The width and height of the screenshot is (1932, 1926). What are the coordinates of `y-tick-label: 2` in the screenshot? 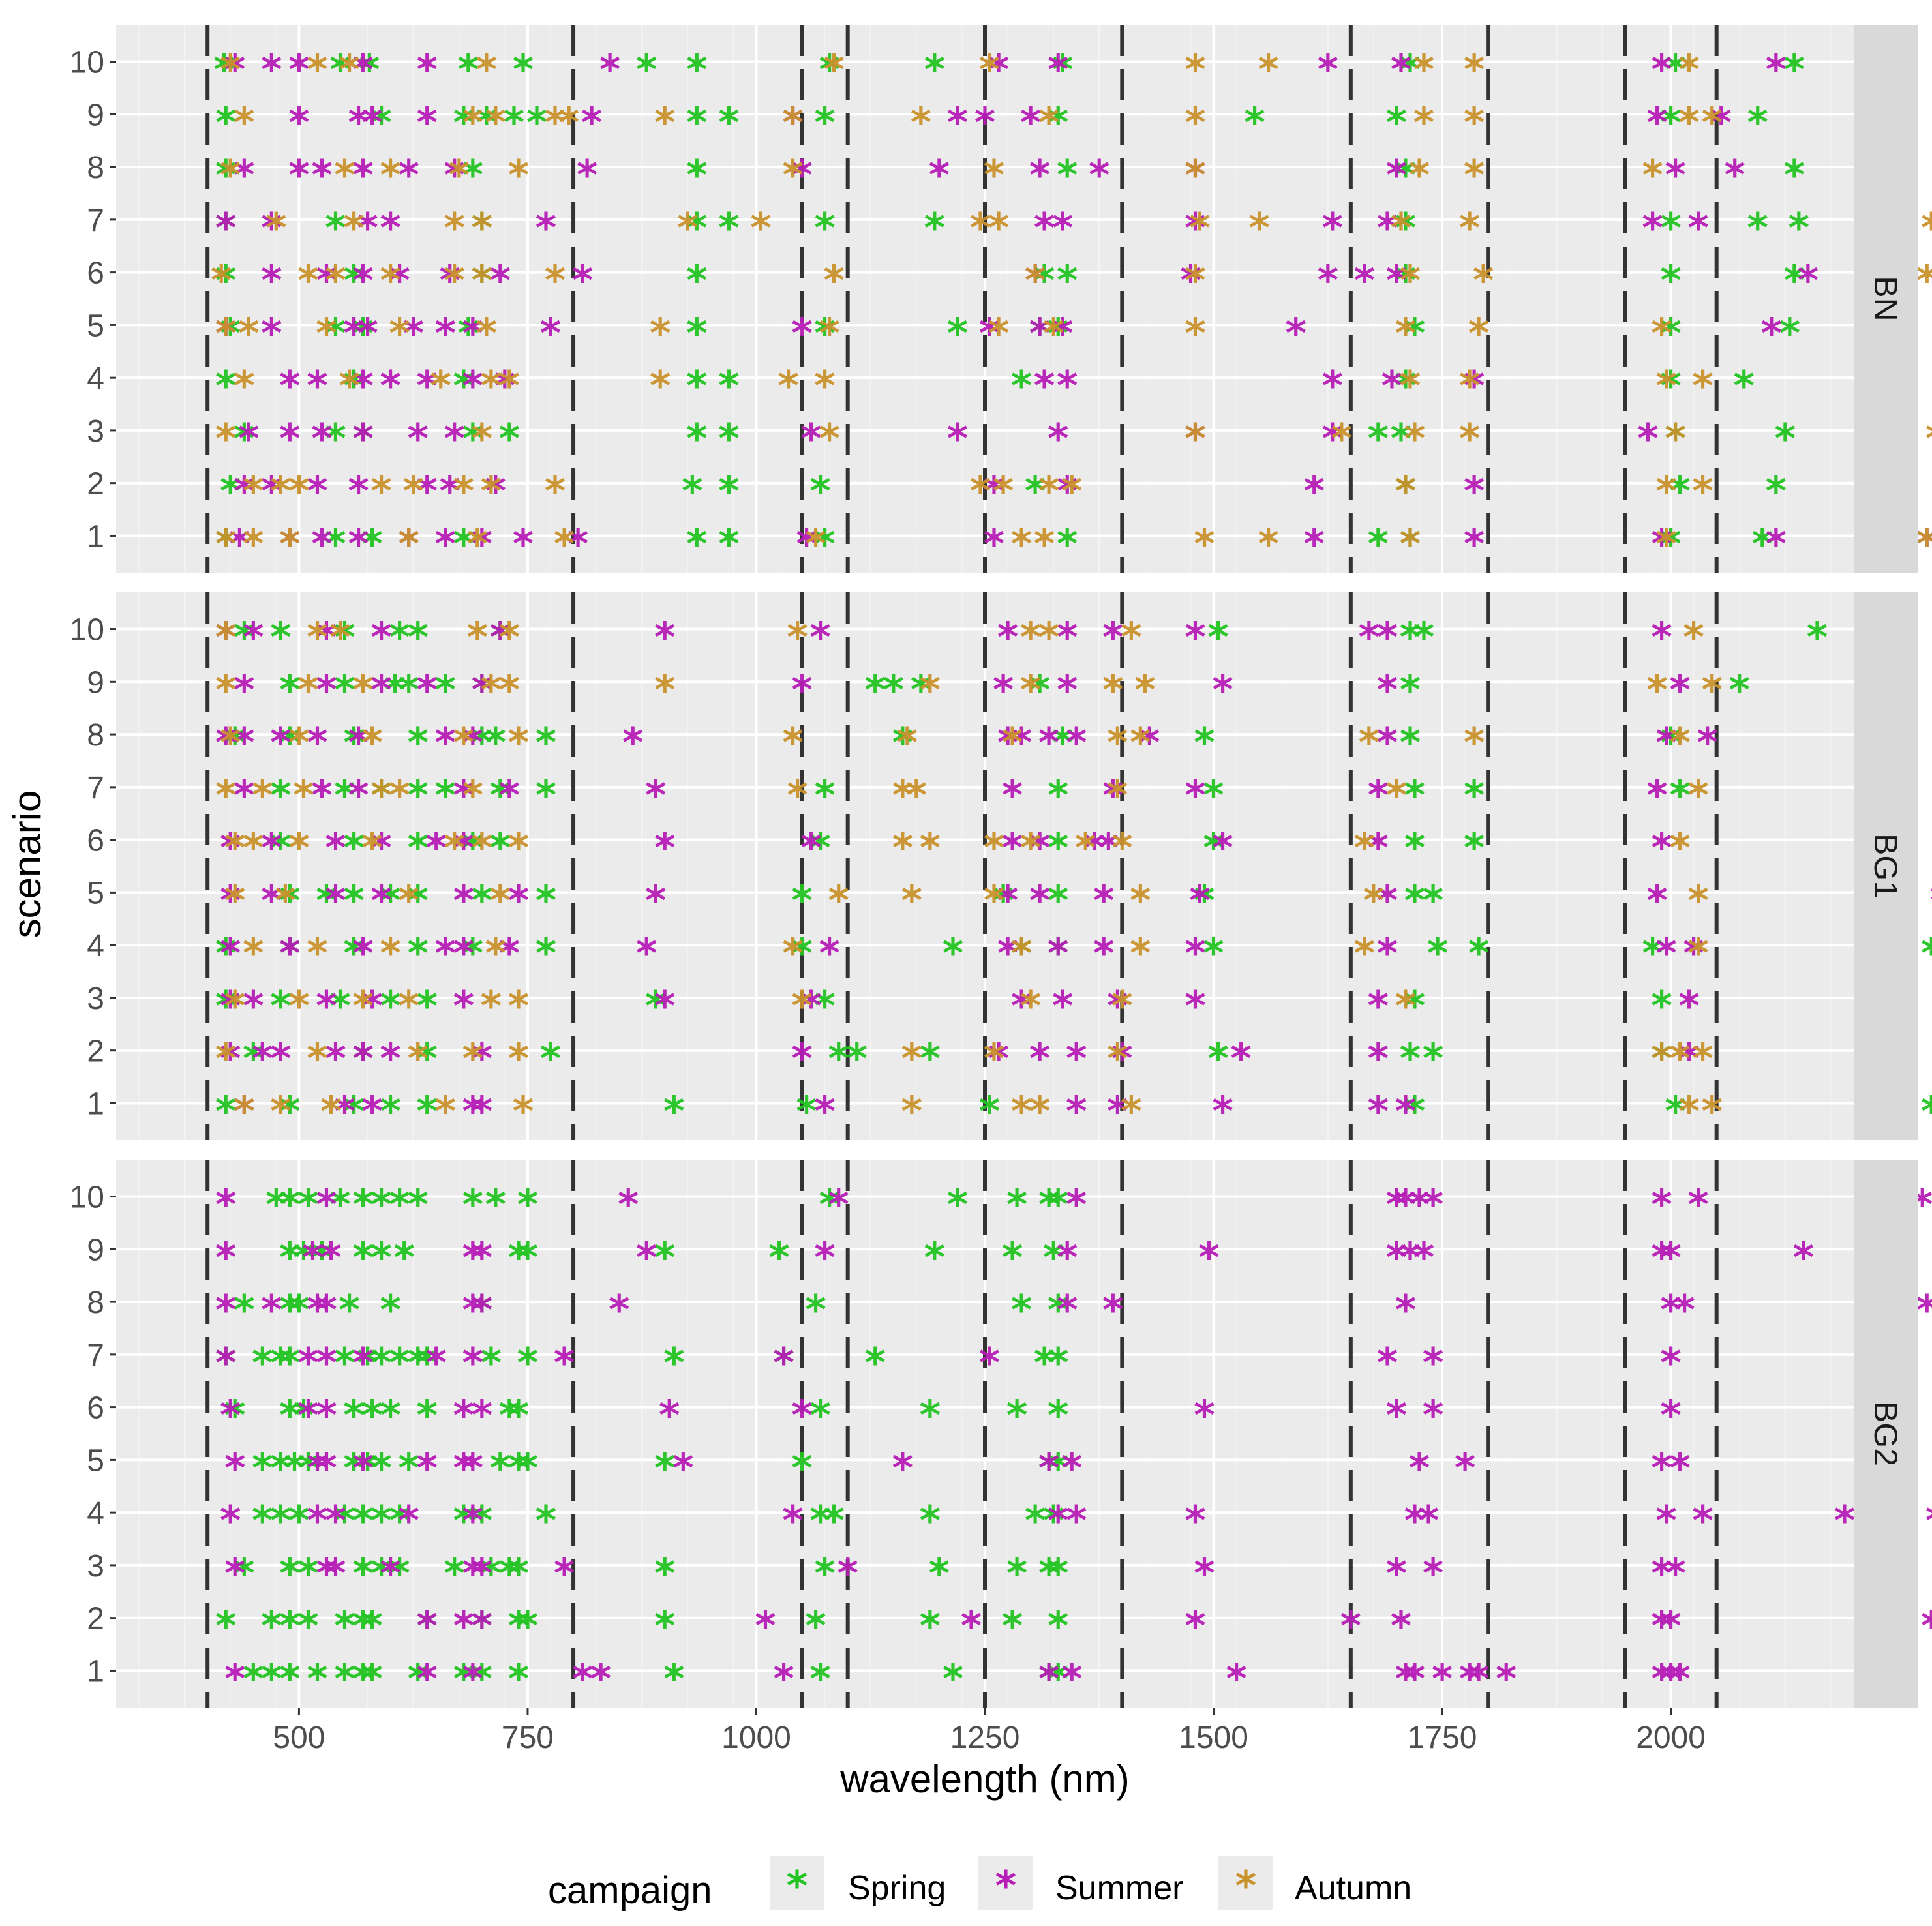 It's located at (96, 484).